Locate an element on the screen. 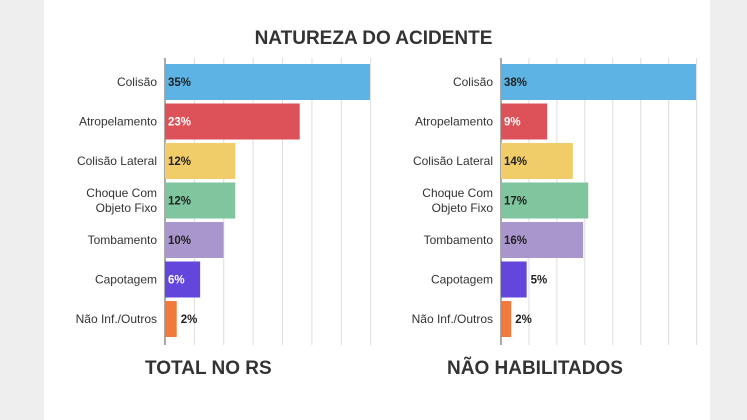 The width and height of the screenshot is (747, 420). value-label: 16% is located at coordinates (515, 241).